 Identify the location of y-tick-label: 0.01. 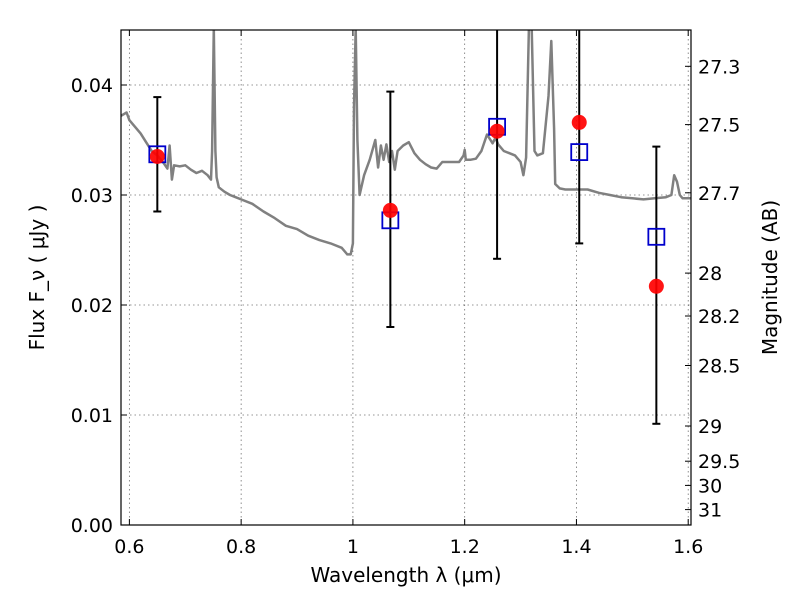
(92, 416).